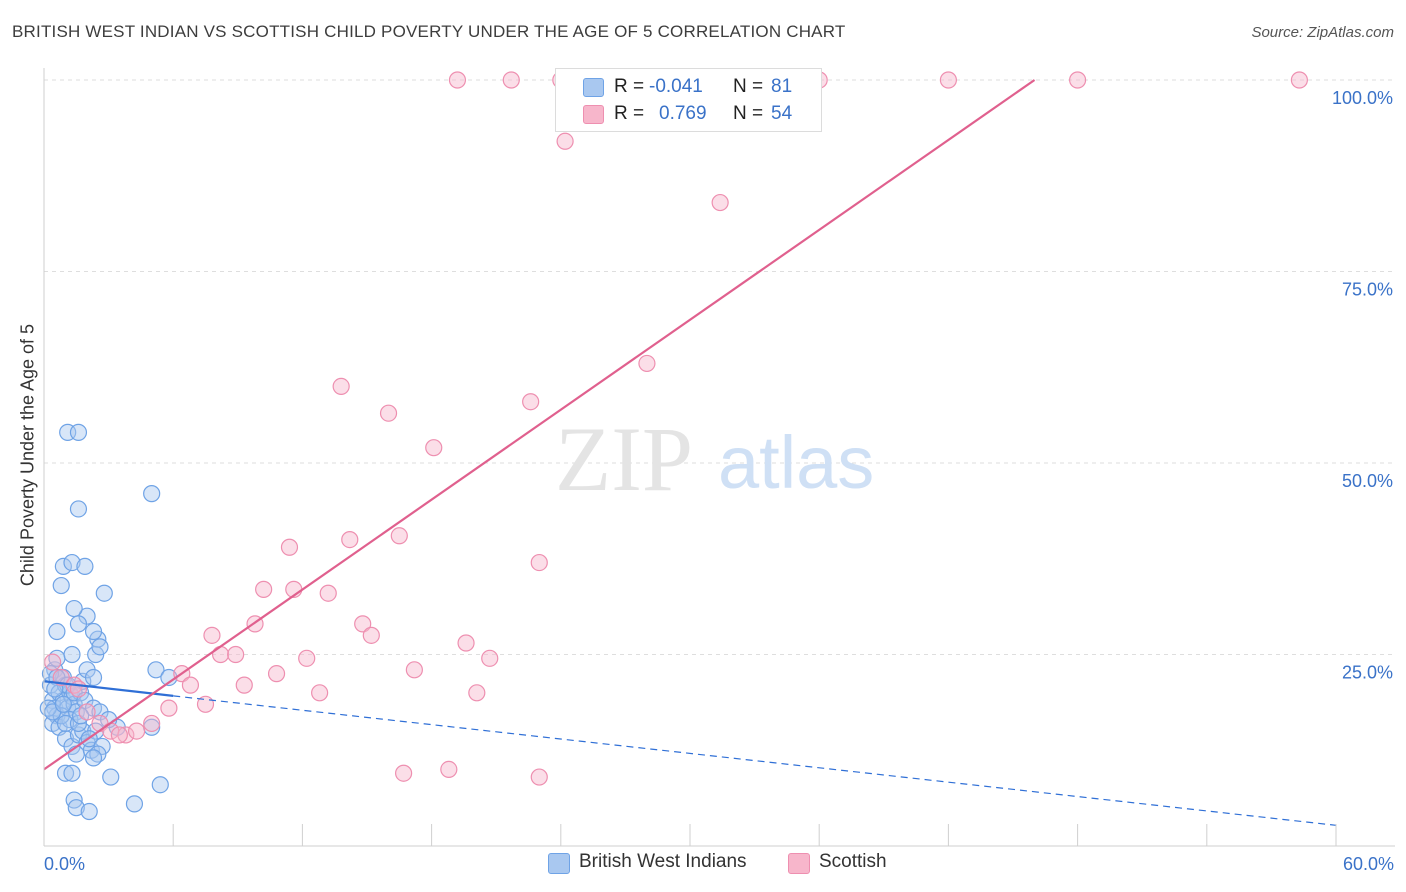 This screenshot has height=892, width=1406. Describe the element at coordinates (1362, 98) in the screenshot. I see `y-tick-label: 100.0%` at that location.